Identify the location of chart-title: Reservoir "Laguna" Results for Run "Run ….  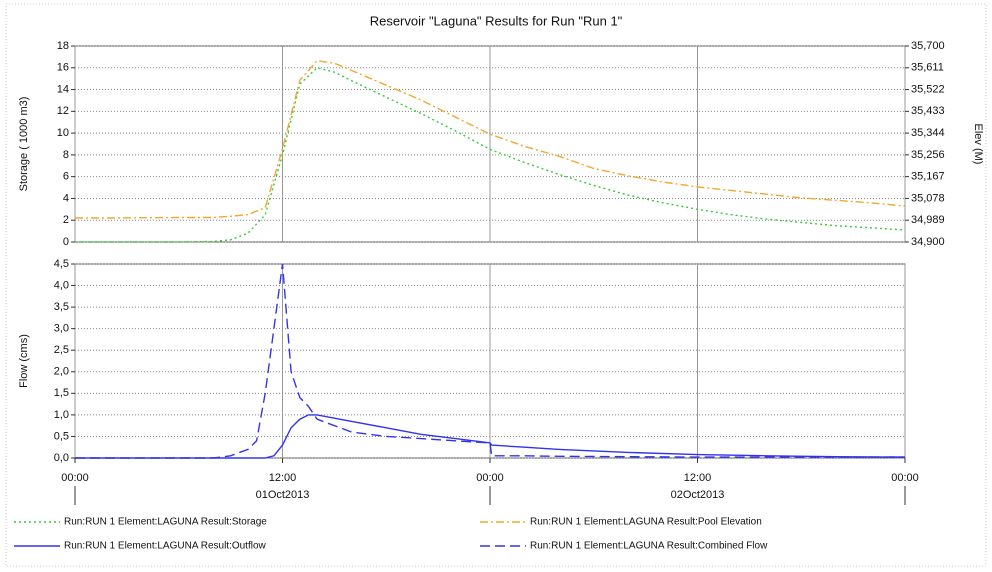
(496, 20).